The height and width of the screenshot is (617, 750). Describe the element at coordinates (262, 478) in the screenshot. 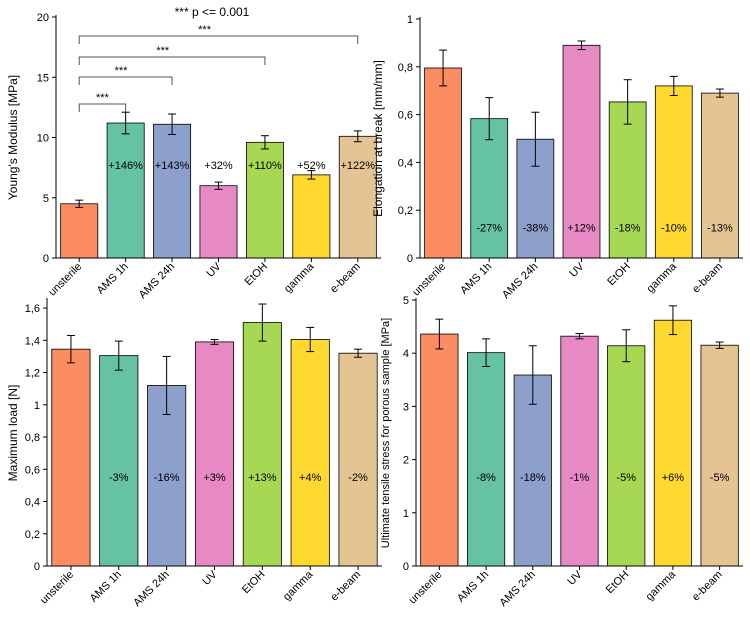

I see `bar-label: +13%` at that location.